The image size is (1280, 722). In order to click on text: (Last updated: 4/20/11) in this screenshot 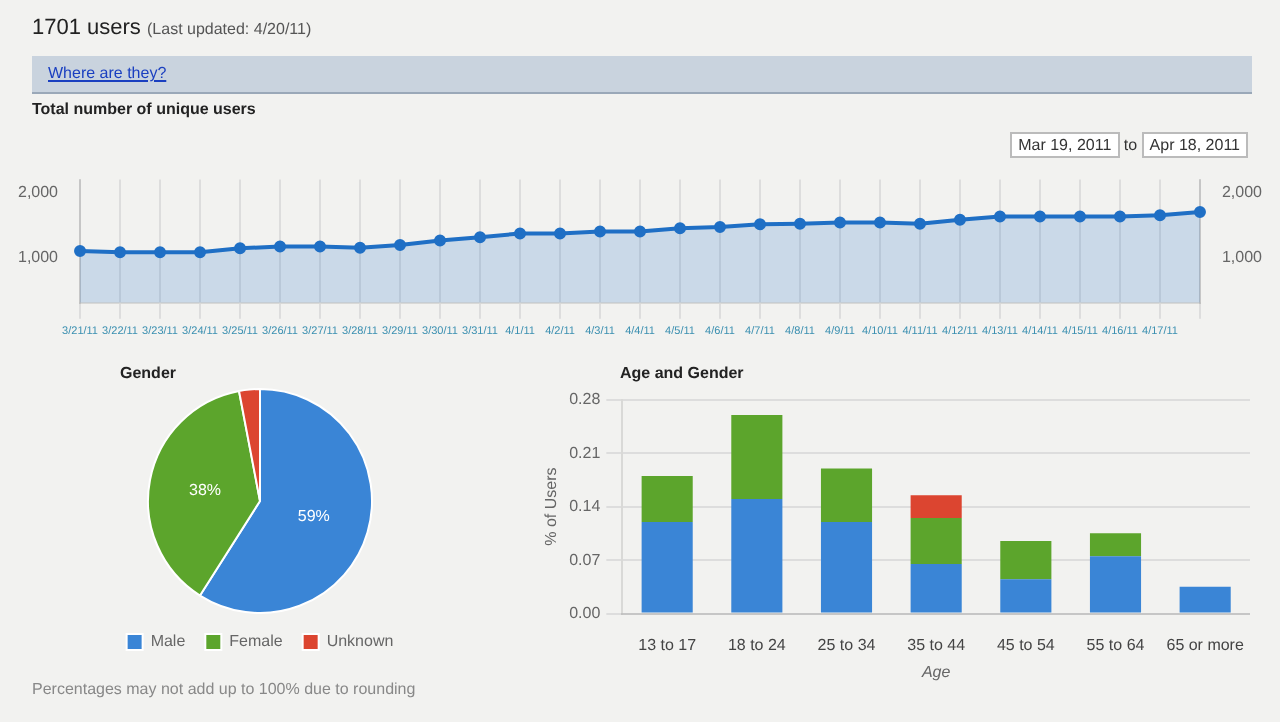, I will do `click(229, 29)`.